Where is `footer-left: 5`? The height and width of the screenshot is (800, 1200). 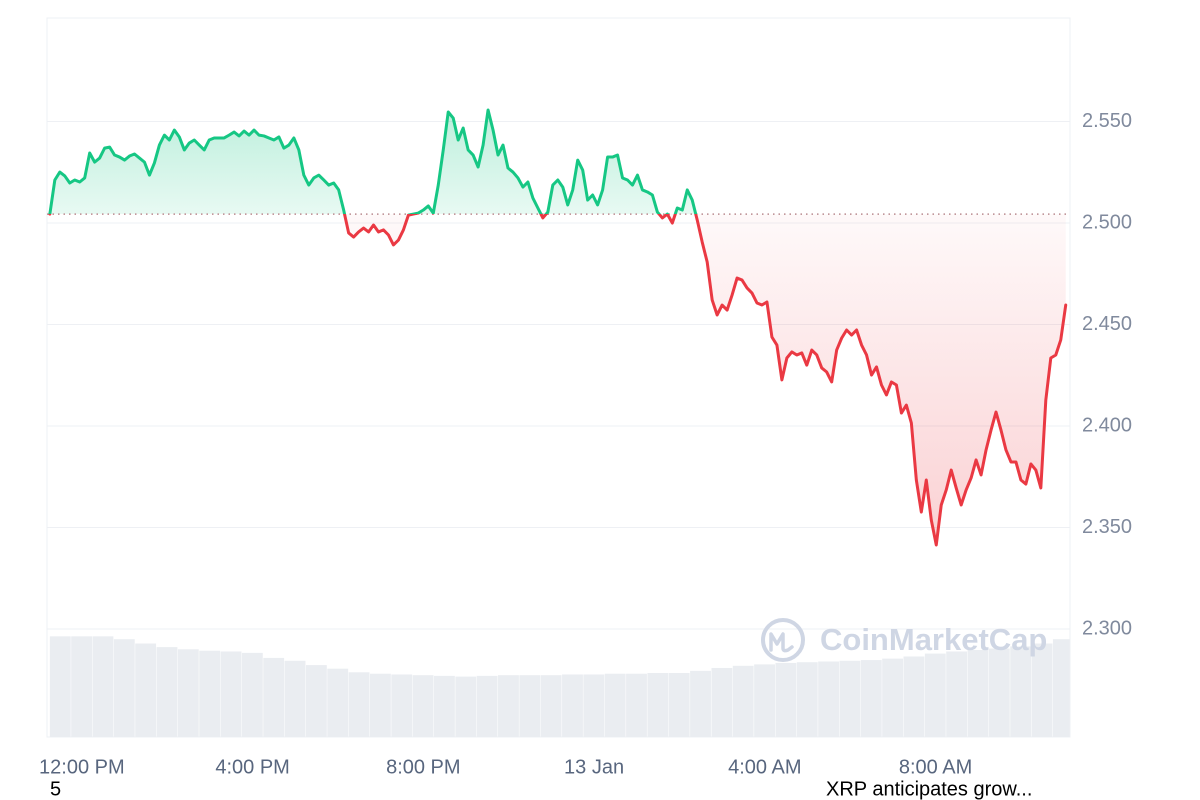
footer-left: 5 is located at coordinates (55, 789).